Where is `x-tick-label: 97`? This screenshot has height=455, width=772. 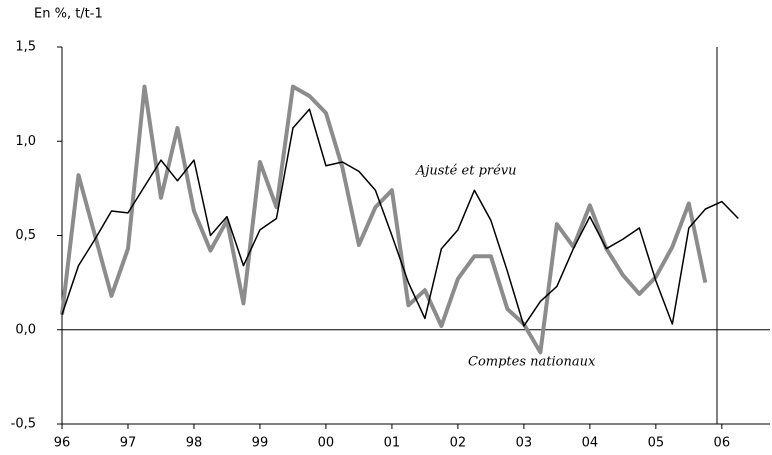
x-tick-label: 97 is located at coordinates (128, 443).